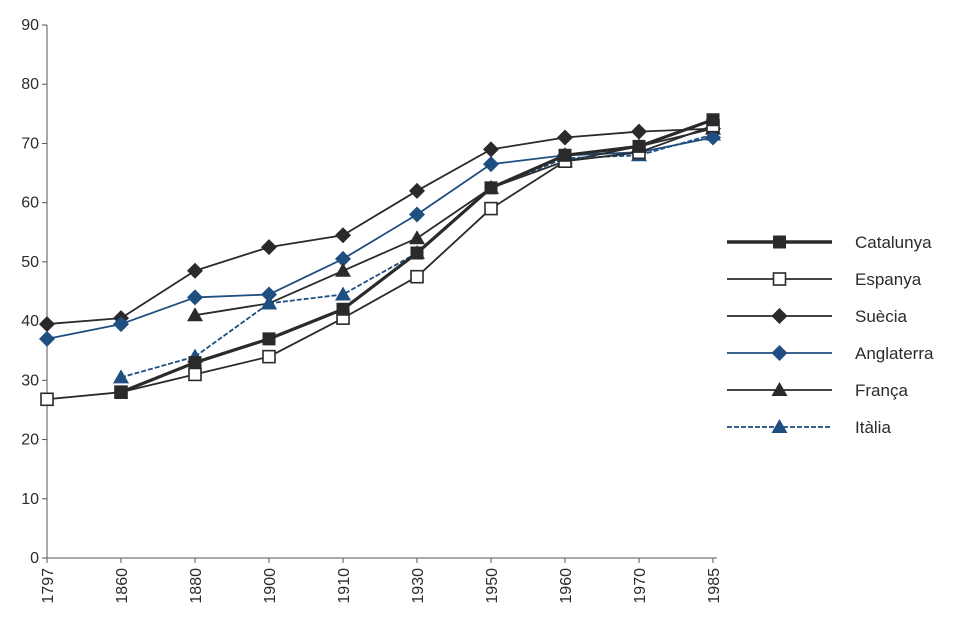 Image resolution: width=955 pixels, height=620 pixels. I want to click on y-tick-label: 0, so click(34, 558).